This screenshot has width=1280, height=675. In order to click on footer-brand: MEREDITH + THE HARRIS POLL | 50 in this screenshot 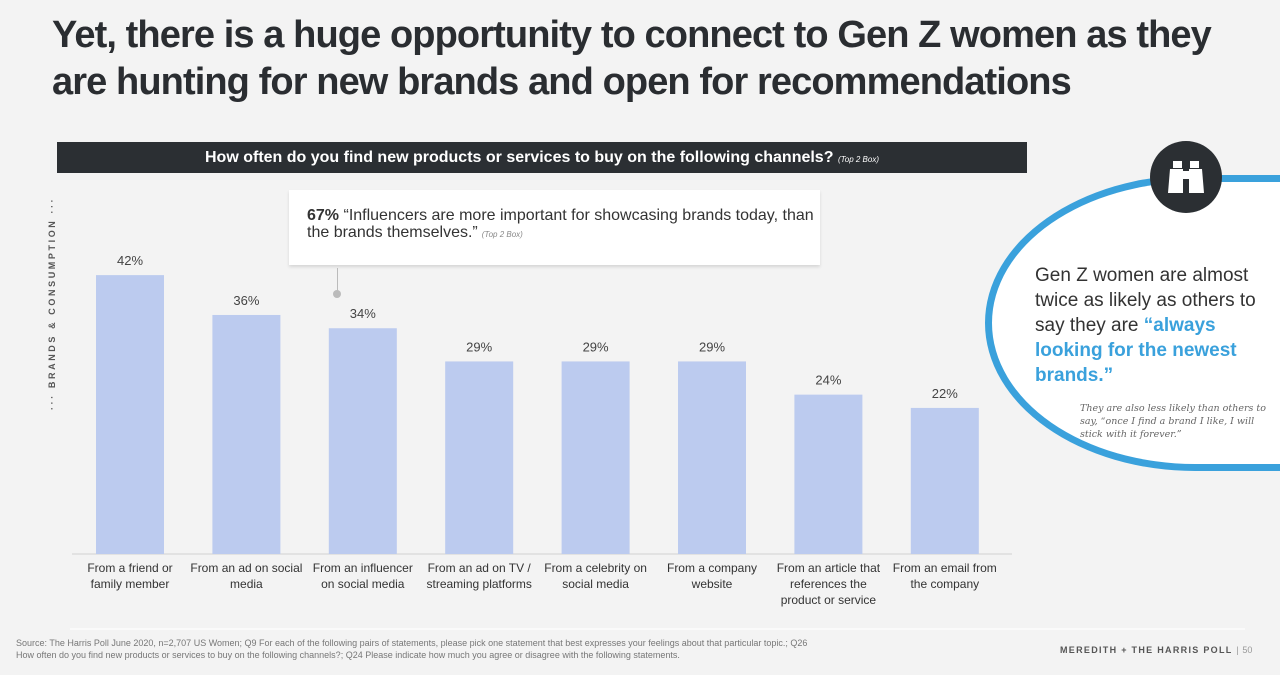, I will do `click(1156, 650)`.